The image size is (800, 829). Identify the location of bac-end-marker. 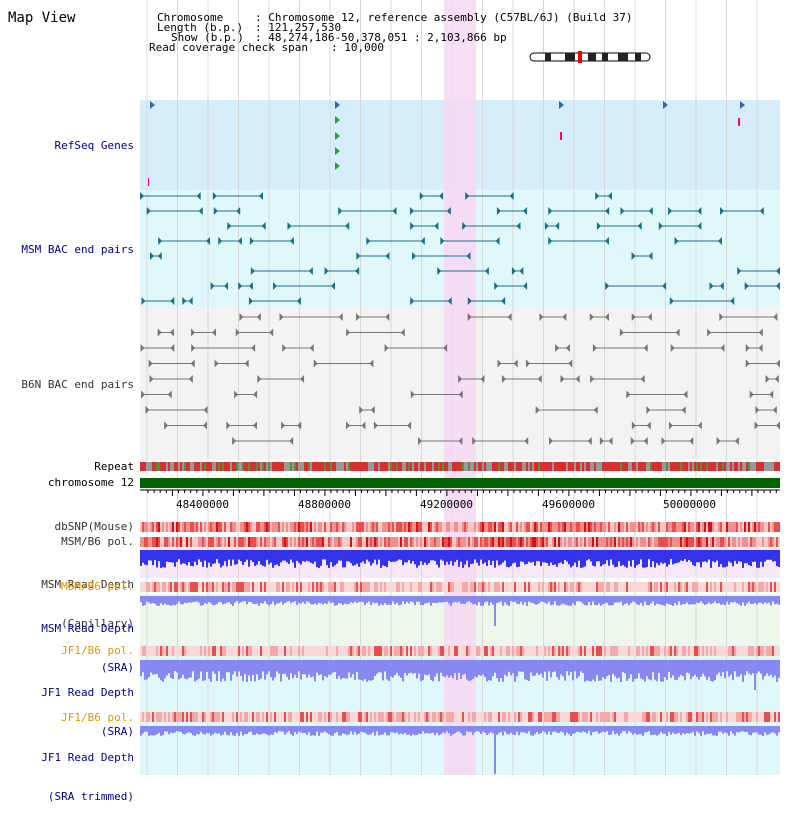
(274, 286).